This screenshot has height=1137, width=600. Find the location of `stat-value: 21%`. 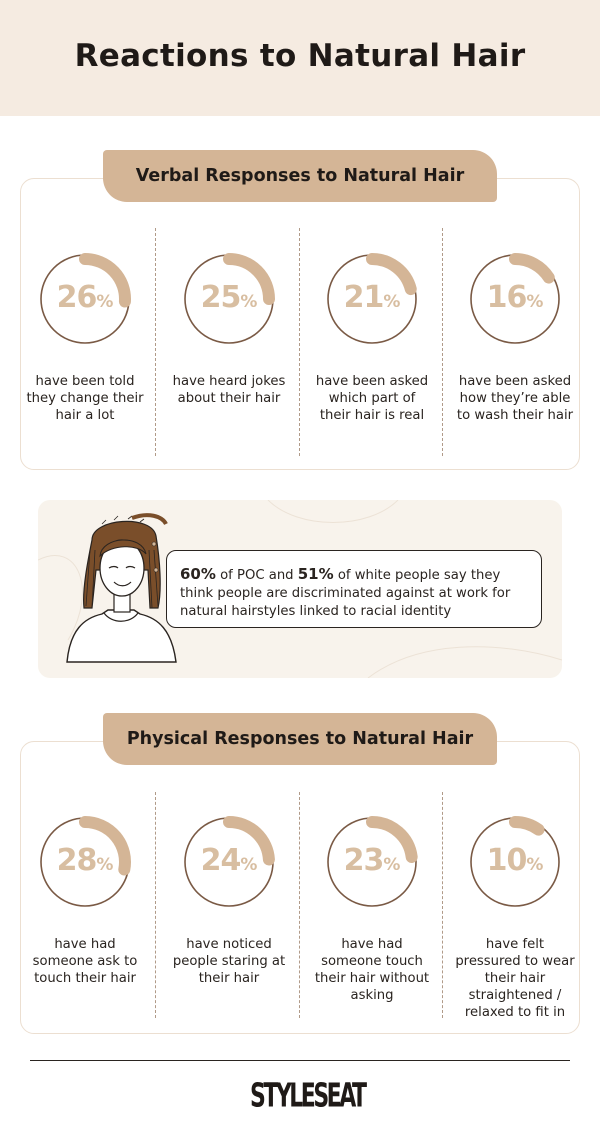

stat-value: 21% is located at coordinates (372, 297).